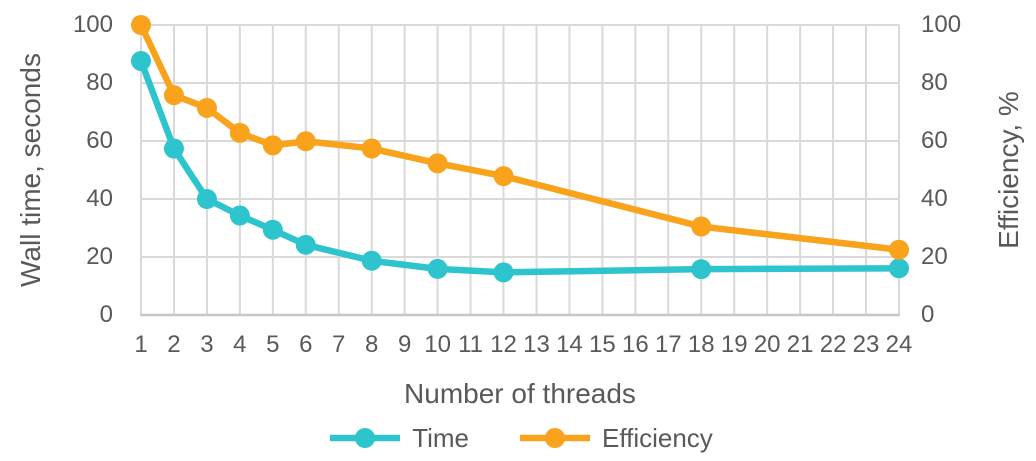 This screenshot has width=1036, height=461. Describe the element at coordinates (833, 344) in the screenshot. I see `x-tick-label: 22` at that location.